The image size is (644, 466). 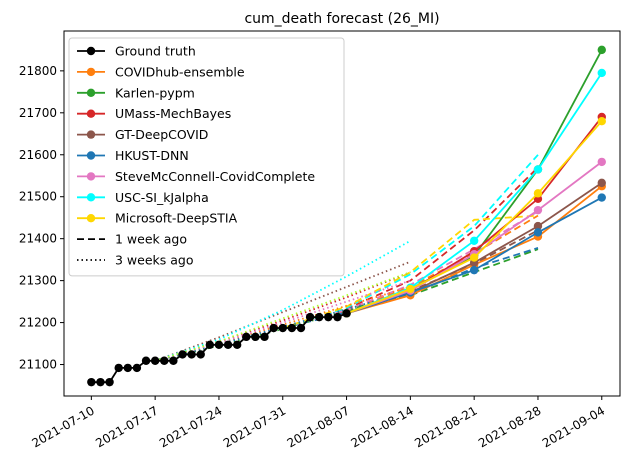 What do you see at coordinates (38, 323) in the screenshot?
I see `y-tick-label: 21200` at bounding box center [38, 323].